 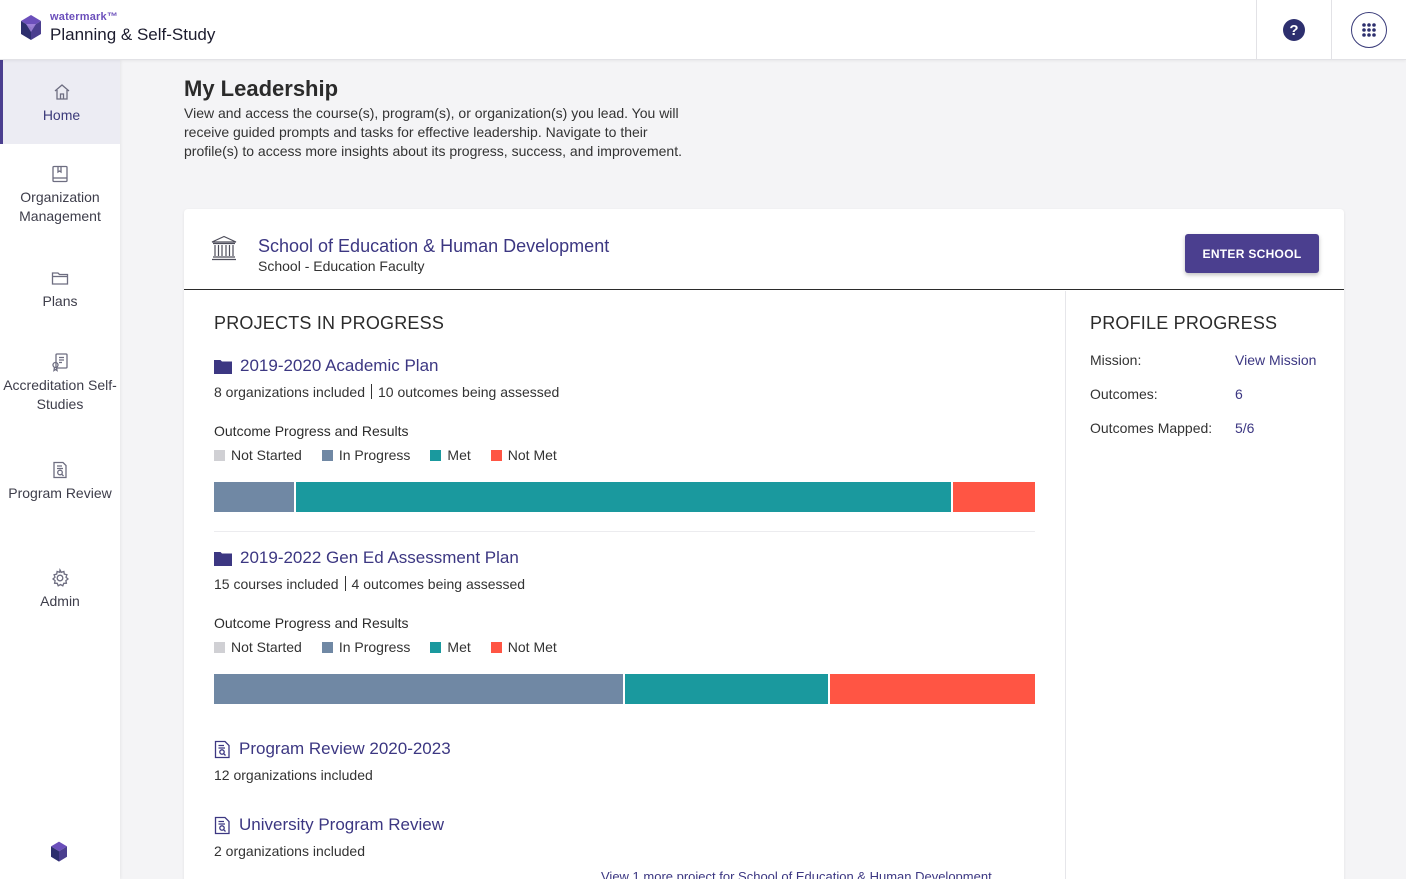 What do you see at coordinates (339, 365) in the screenshot?
I see `project-title: 2019-2020 Academic Plan` at bounding box center [339, 365].